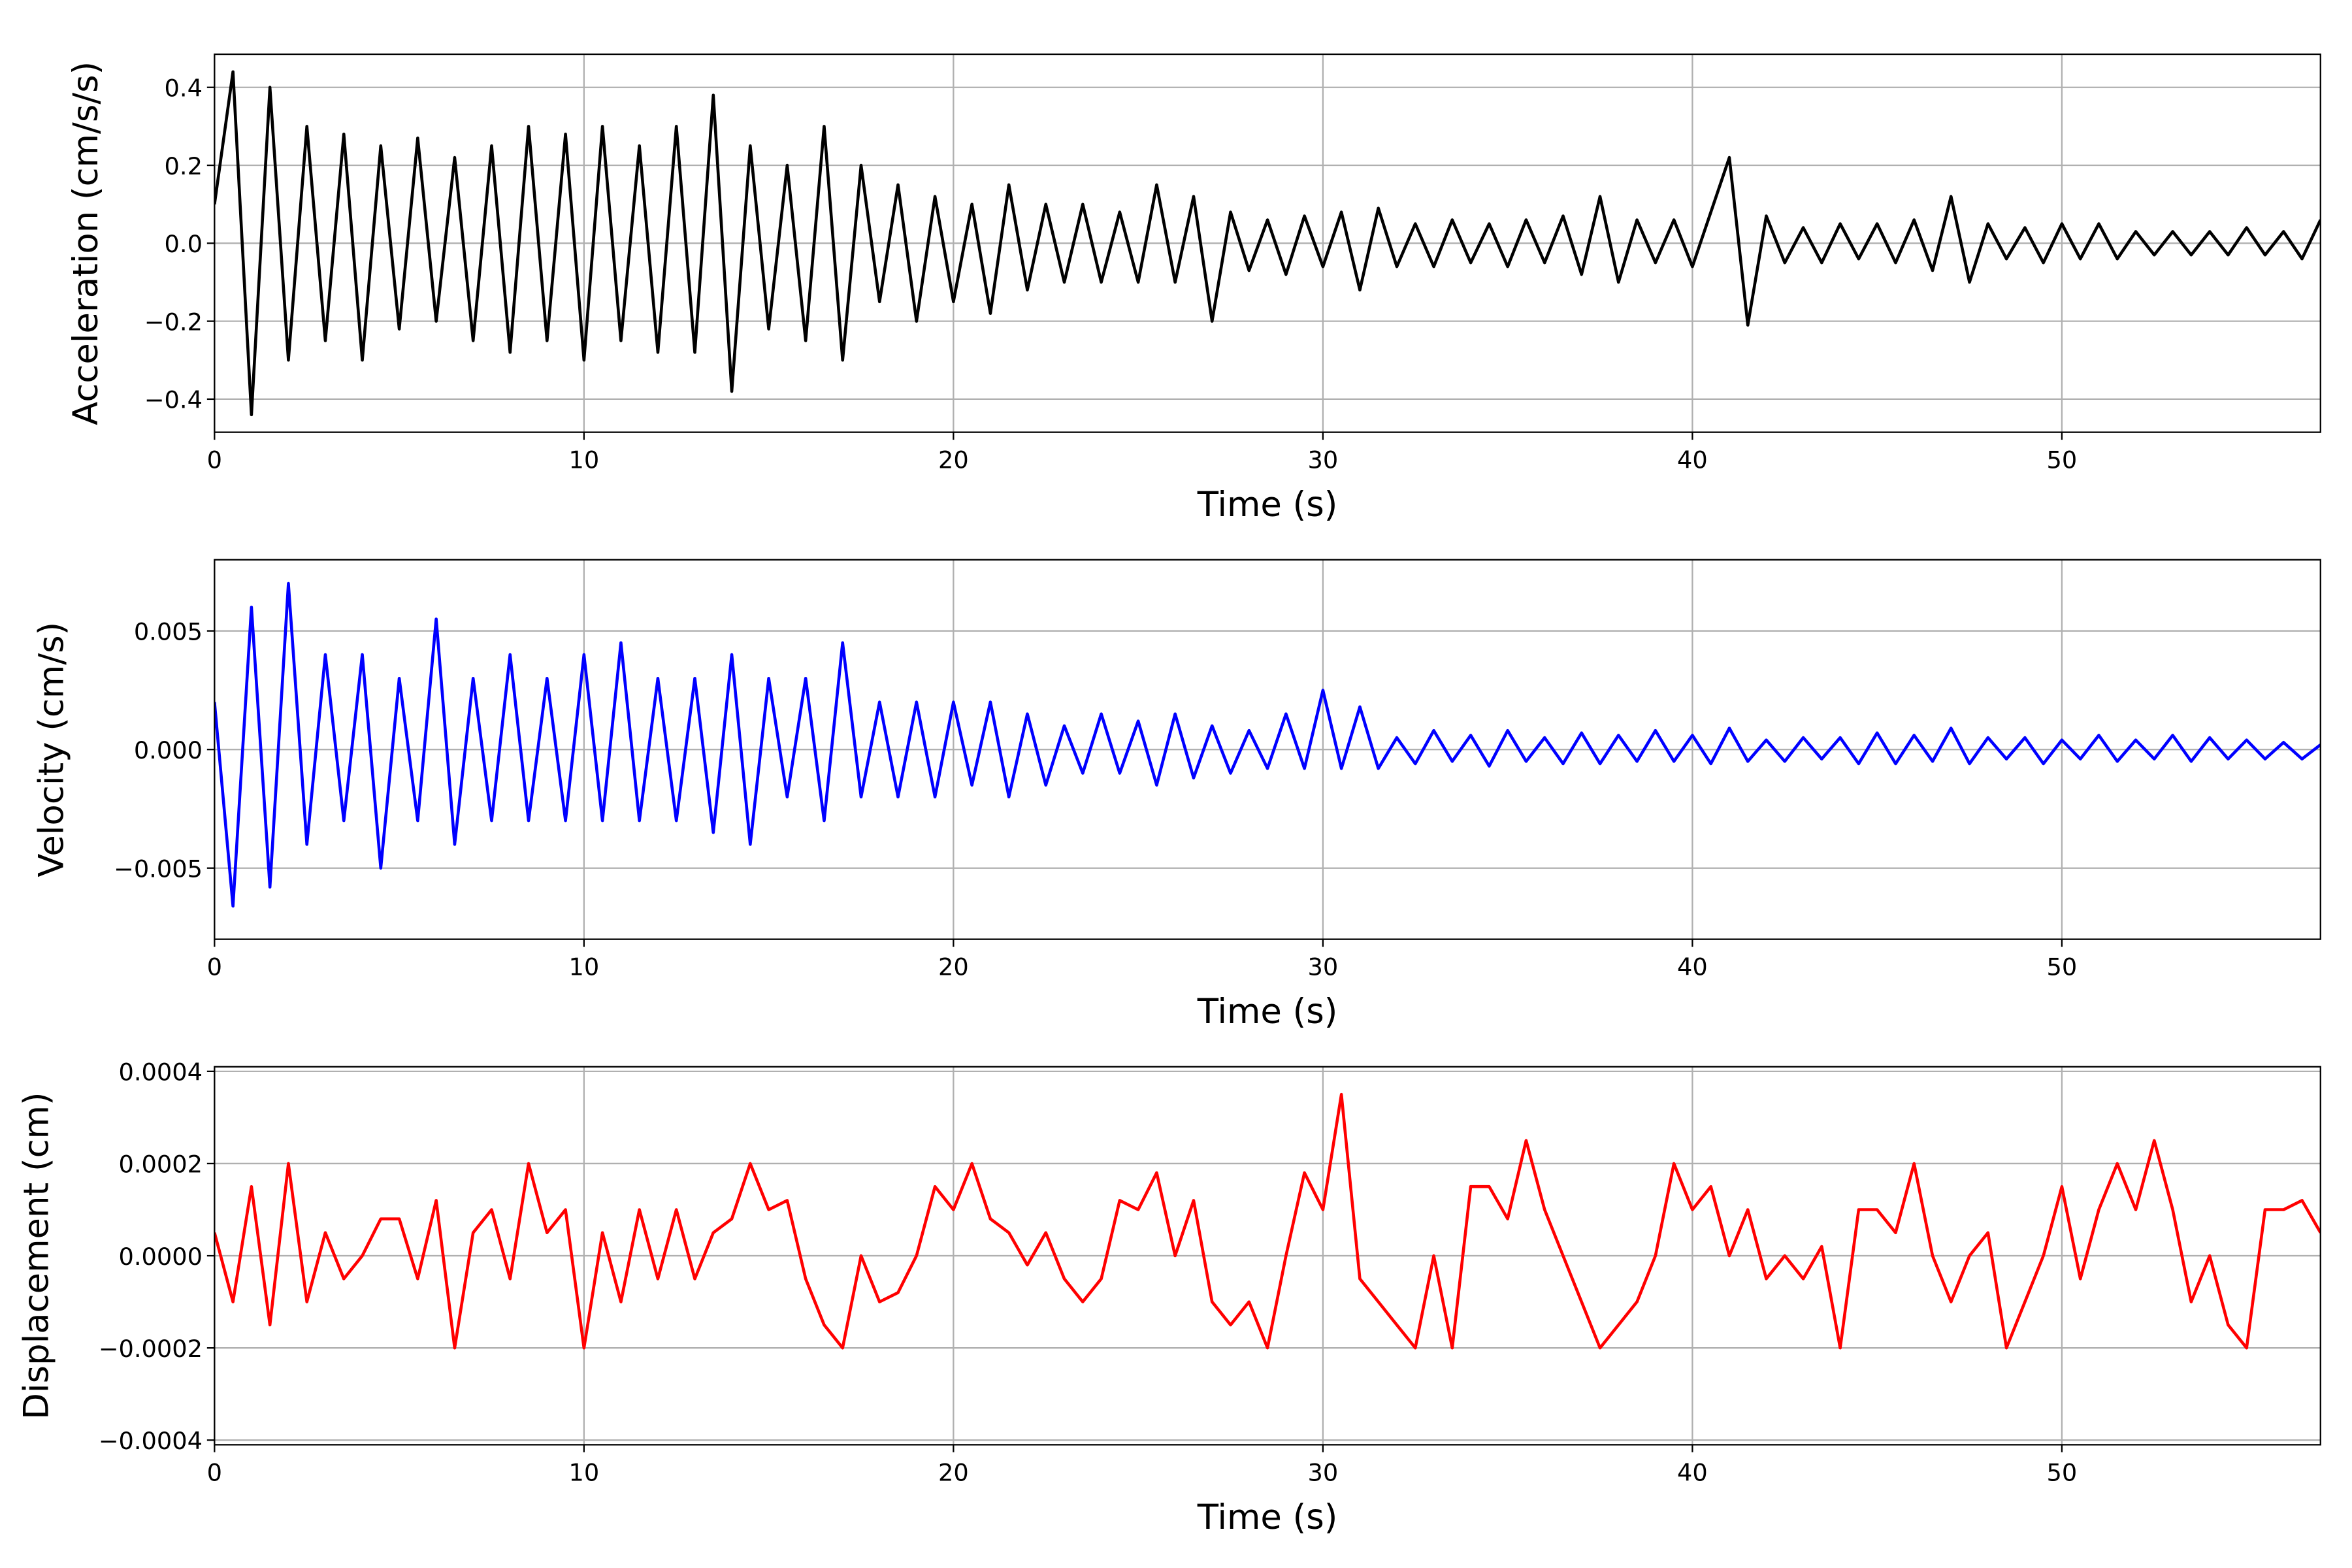  I want to click on y-axis-label: Acceleration (cm/s/s), so click(86, 243).